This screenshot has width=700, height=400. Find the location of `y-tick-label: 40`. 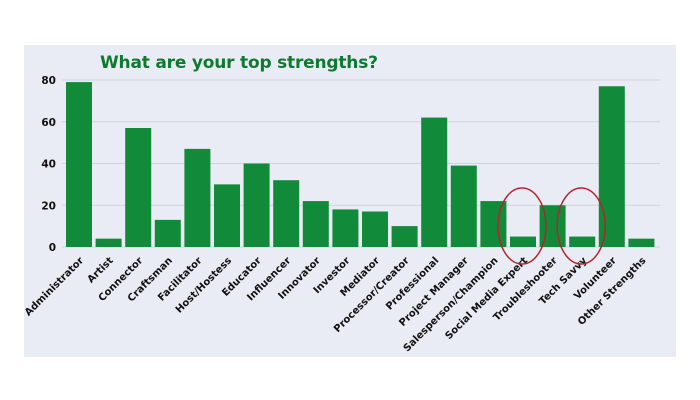

y-tick-label: 40 is located at coordinates (48, 165).